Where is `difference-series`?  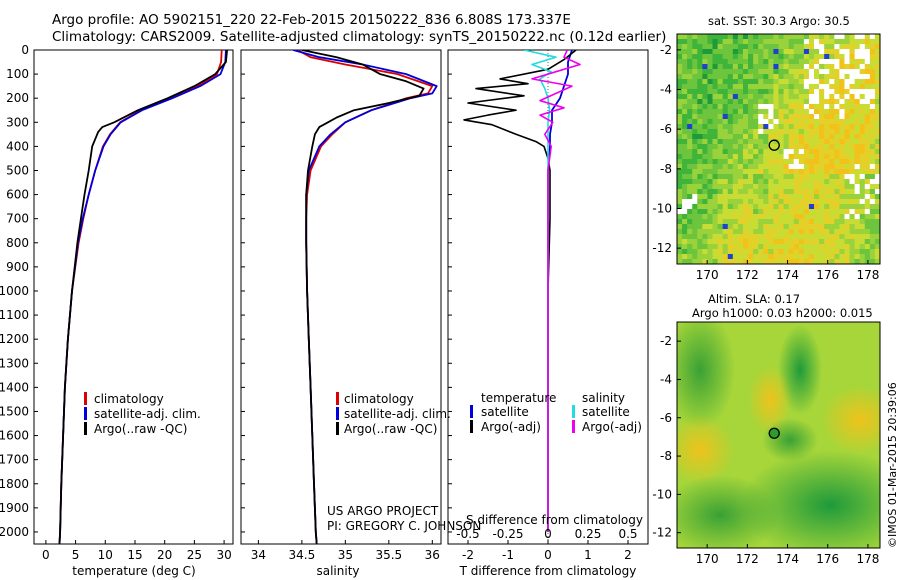 difference-series is located at coordinates (522, 291).